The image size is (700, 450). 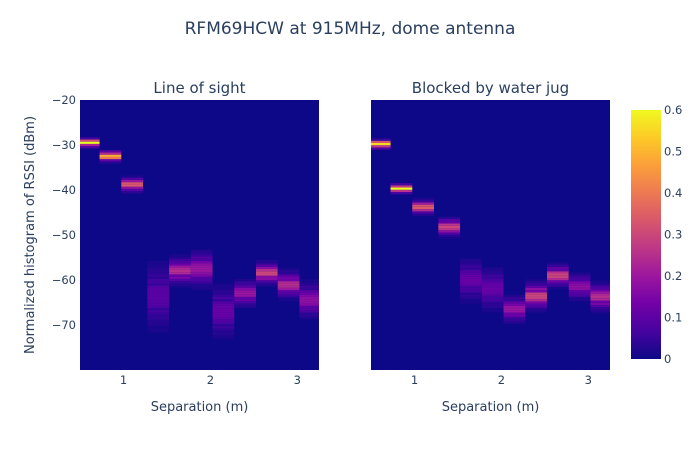 What do you see at coordinates (491, 407) in the screenshot?
I see `panel-right-x-axis-label: Separation (m)` at bounding box center [491, 407].